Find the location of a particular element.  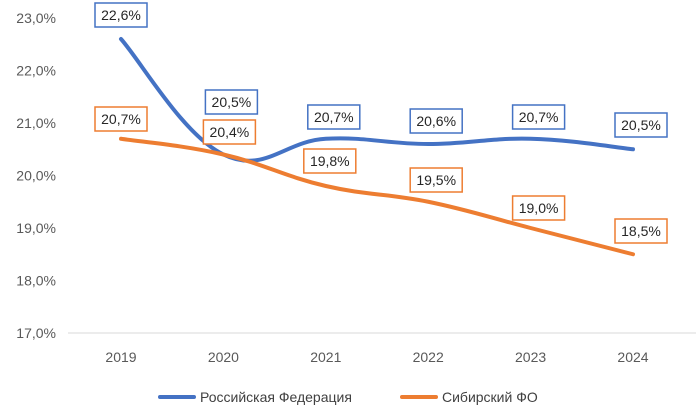

legend-label: Российская Федерация is located at coordinates (276, 397).